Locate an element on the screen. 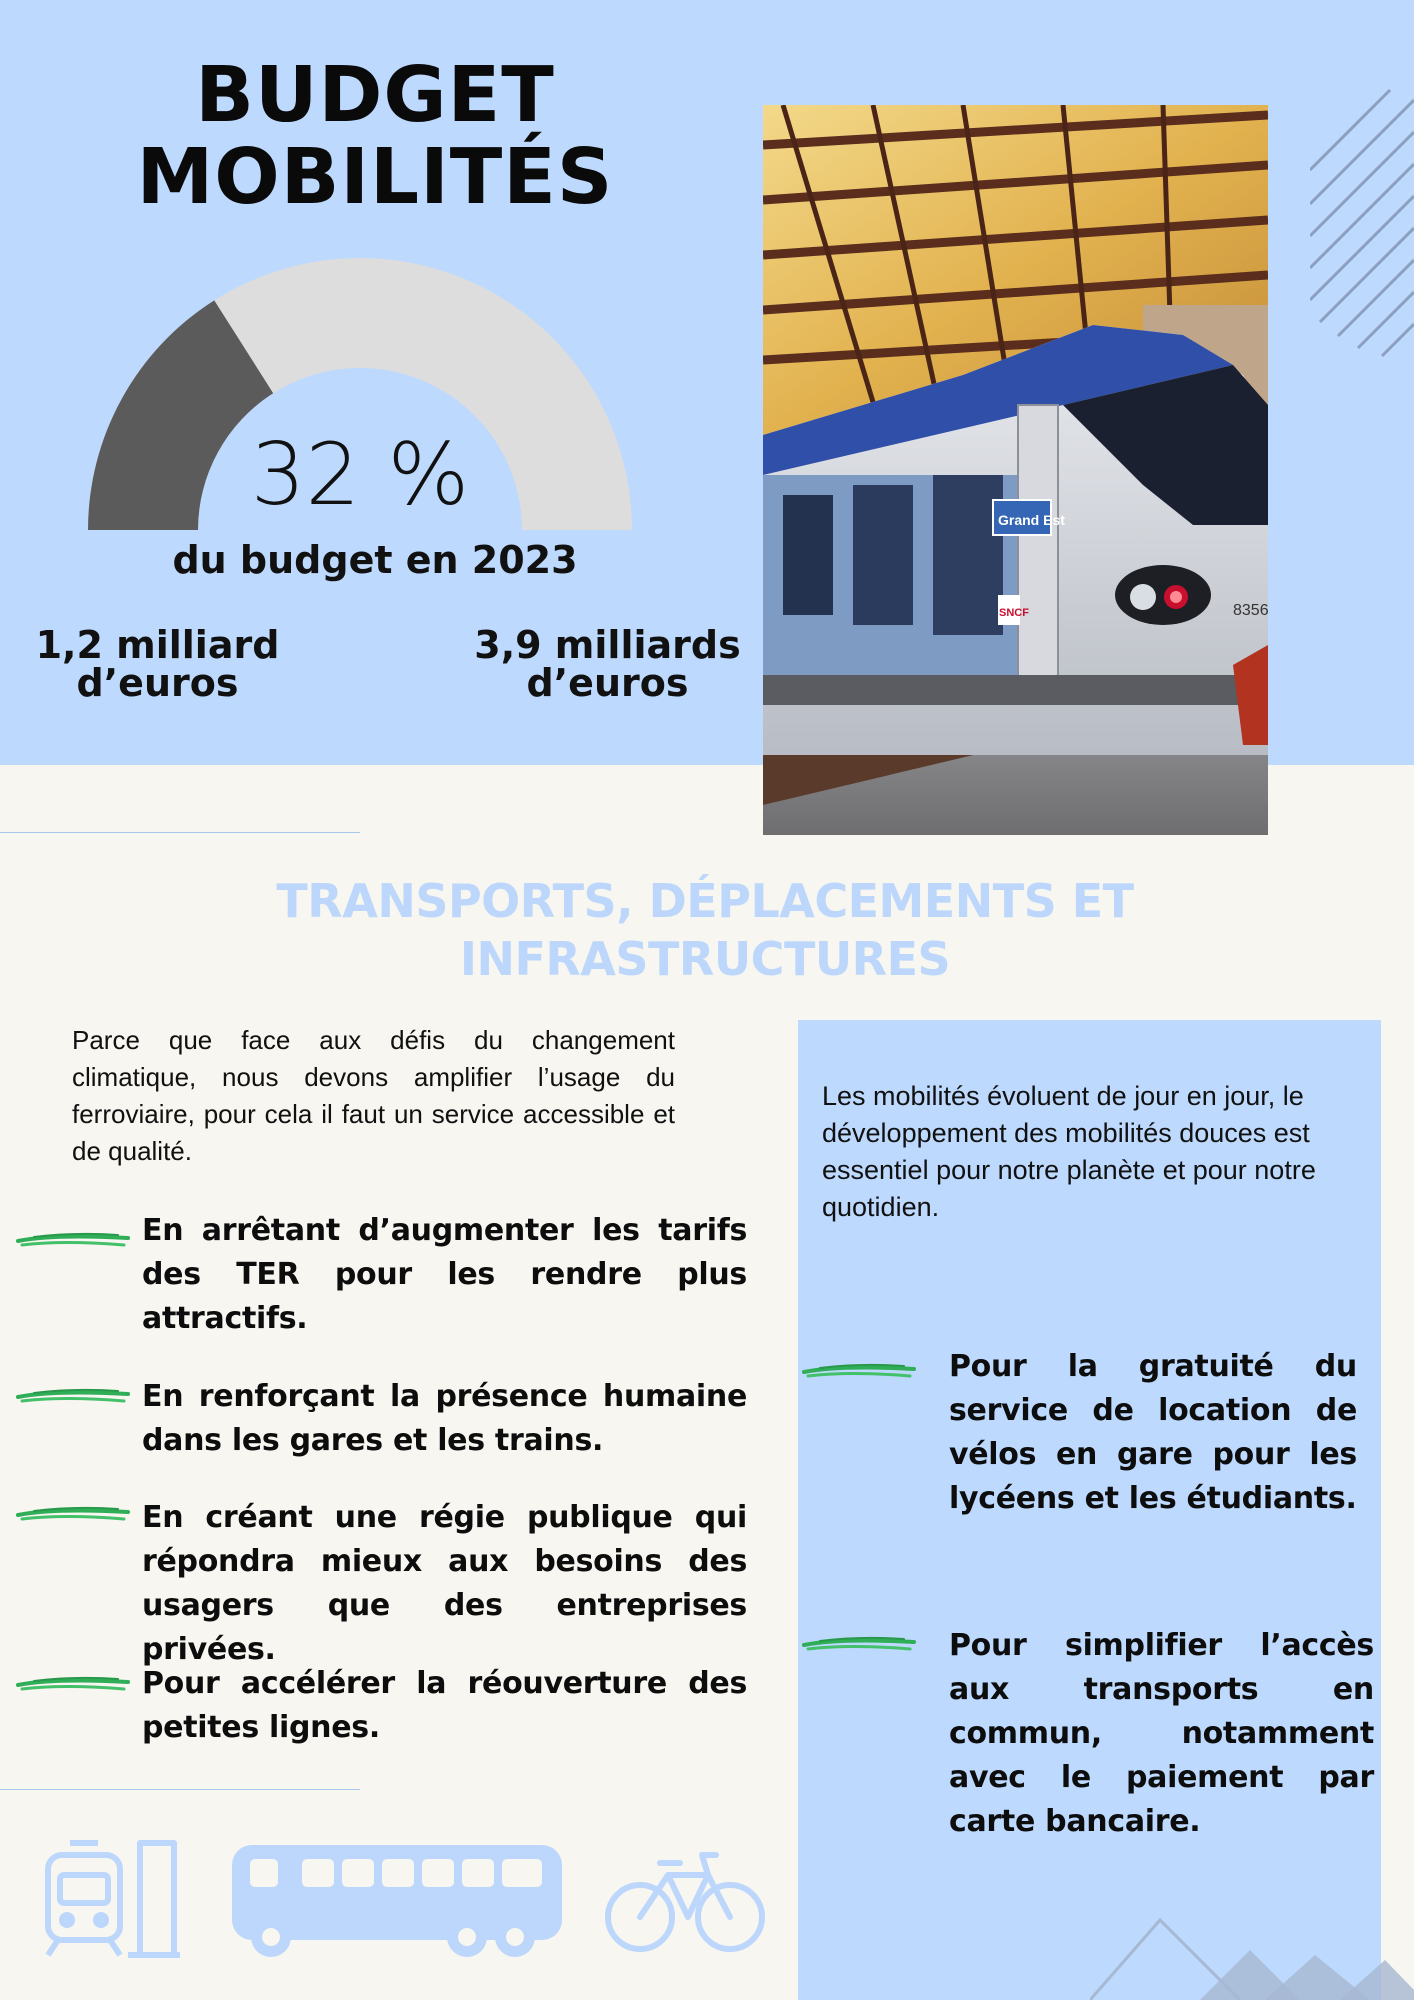 The width and height of the screenshot is (1414, 2000). train-icon is located at coordinates (112, 1899).